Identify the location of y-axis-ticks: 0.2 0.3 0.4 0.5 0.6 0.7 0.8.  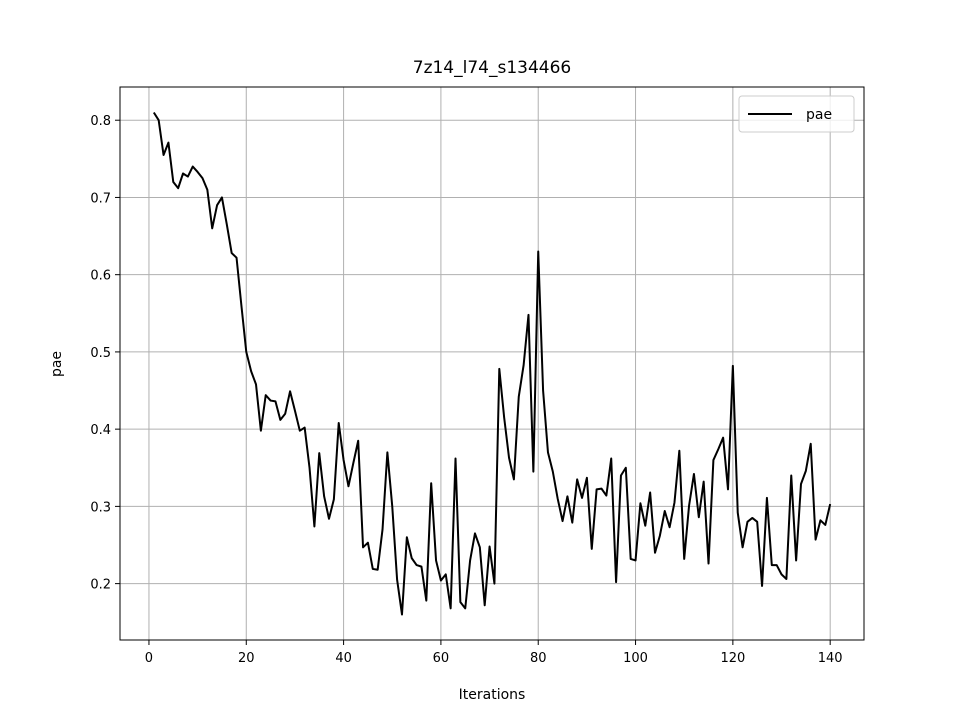
(105, 353).